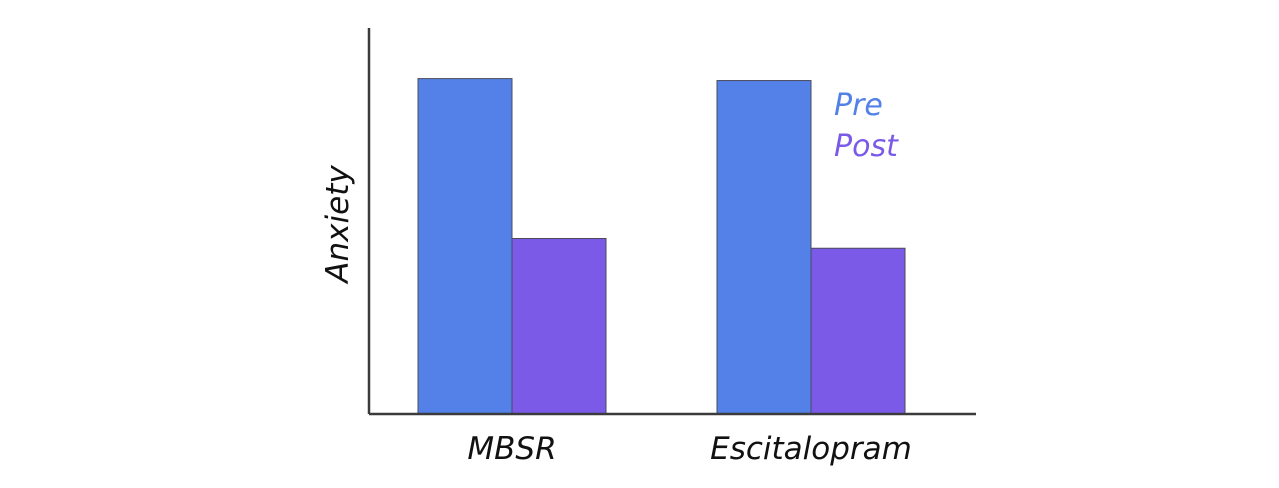 Image resolution: width=1279 pixels, height=488 pixels. I want to click on bar-post-escitalopram, so click(858, 331).